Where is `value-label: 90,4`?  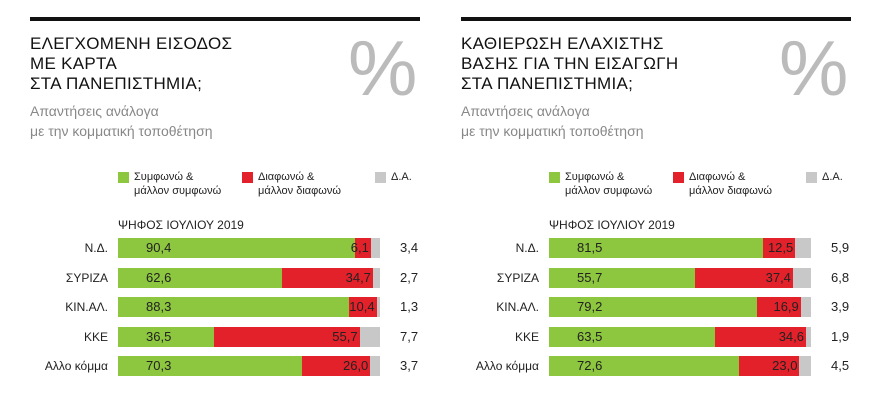 value-label: 90,4 is located at coordinates (159, 247).